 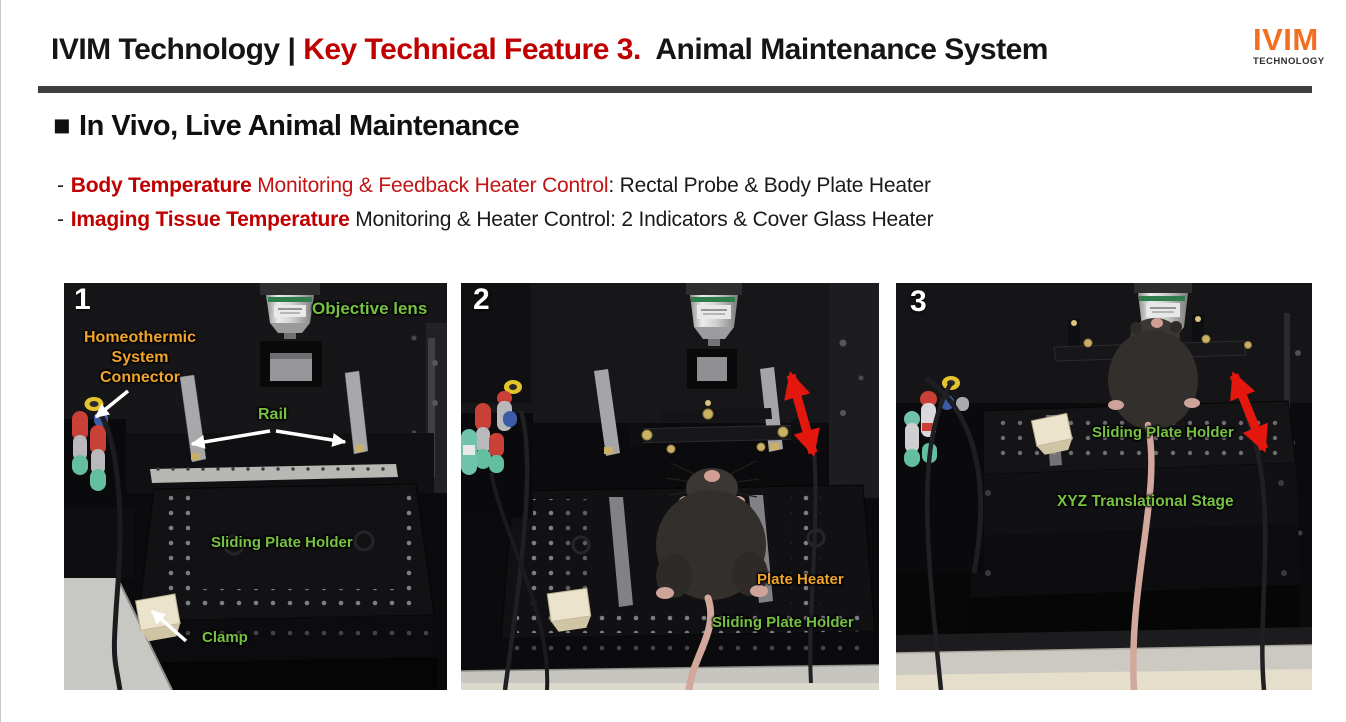 I want to click on photo-number: 1, so click(x=82, y=299).